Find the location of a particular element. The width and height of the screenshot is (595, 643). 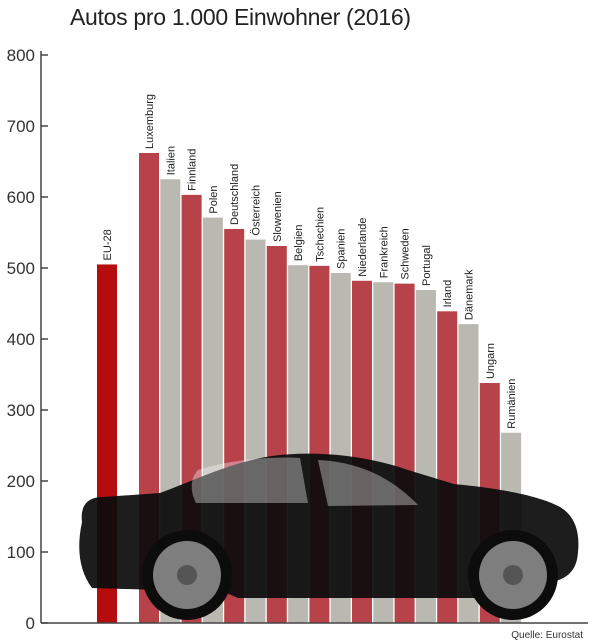

bar-label: Luxemburg is located at coordinates (150, 121).